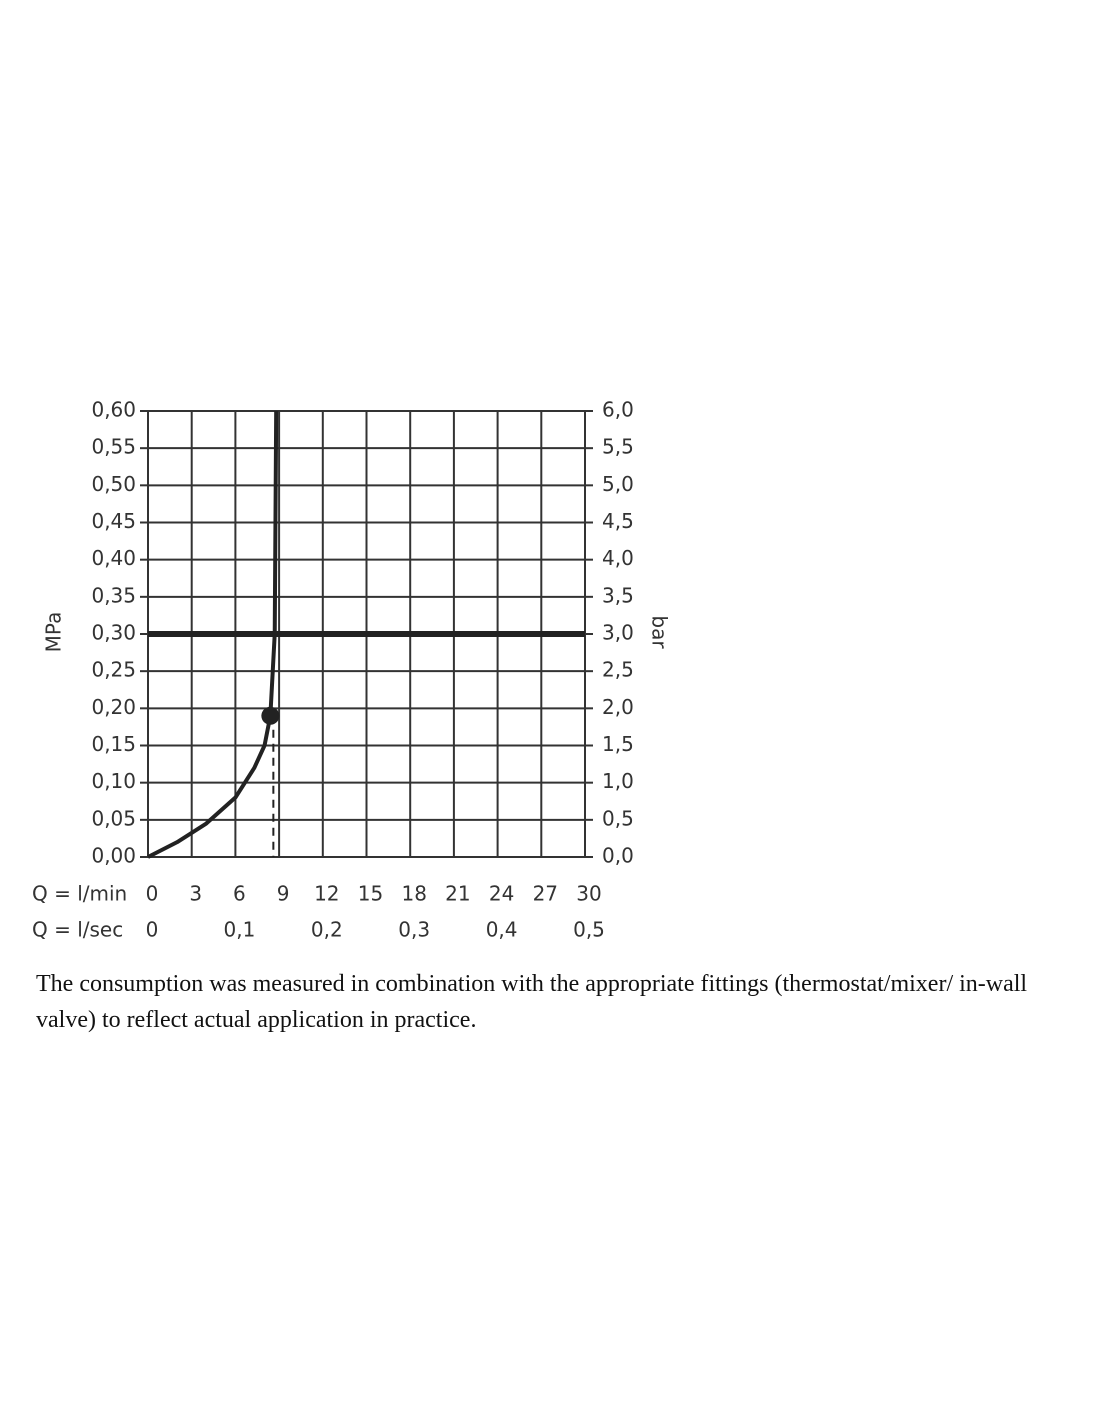 This screenshot has height=1422, width=1100. I want to click on x-axis-label: Q = l/min, so click(79, 894).